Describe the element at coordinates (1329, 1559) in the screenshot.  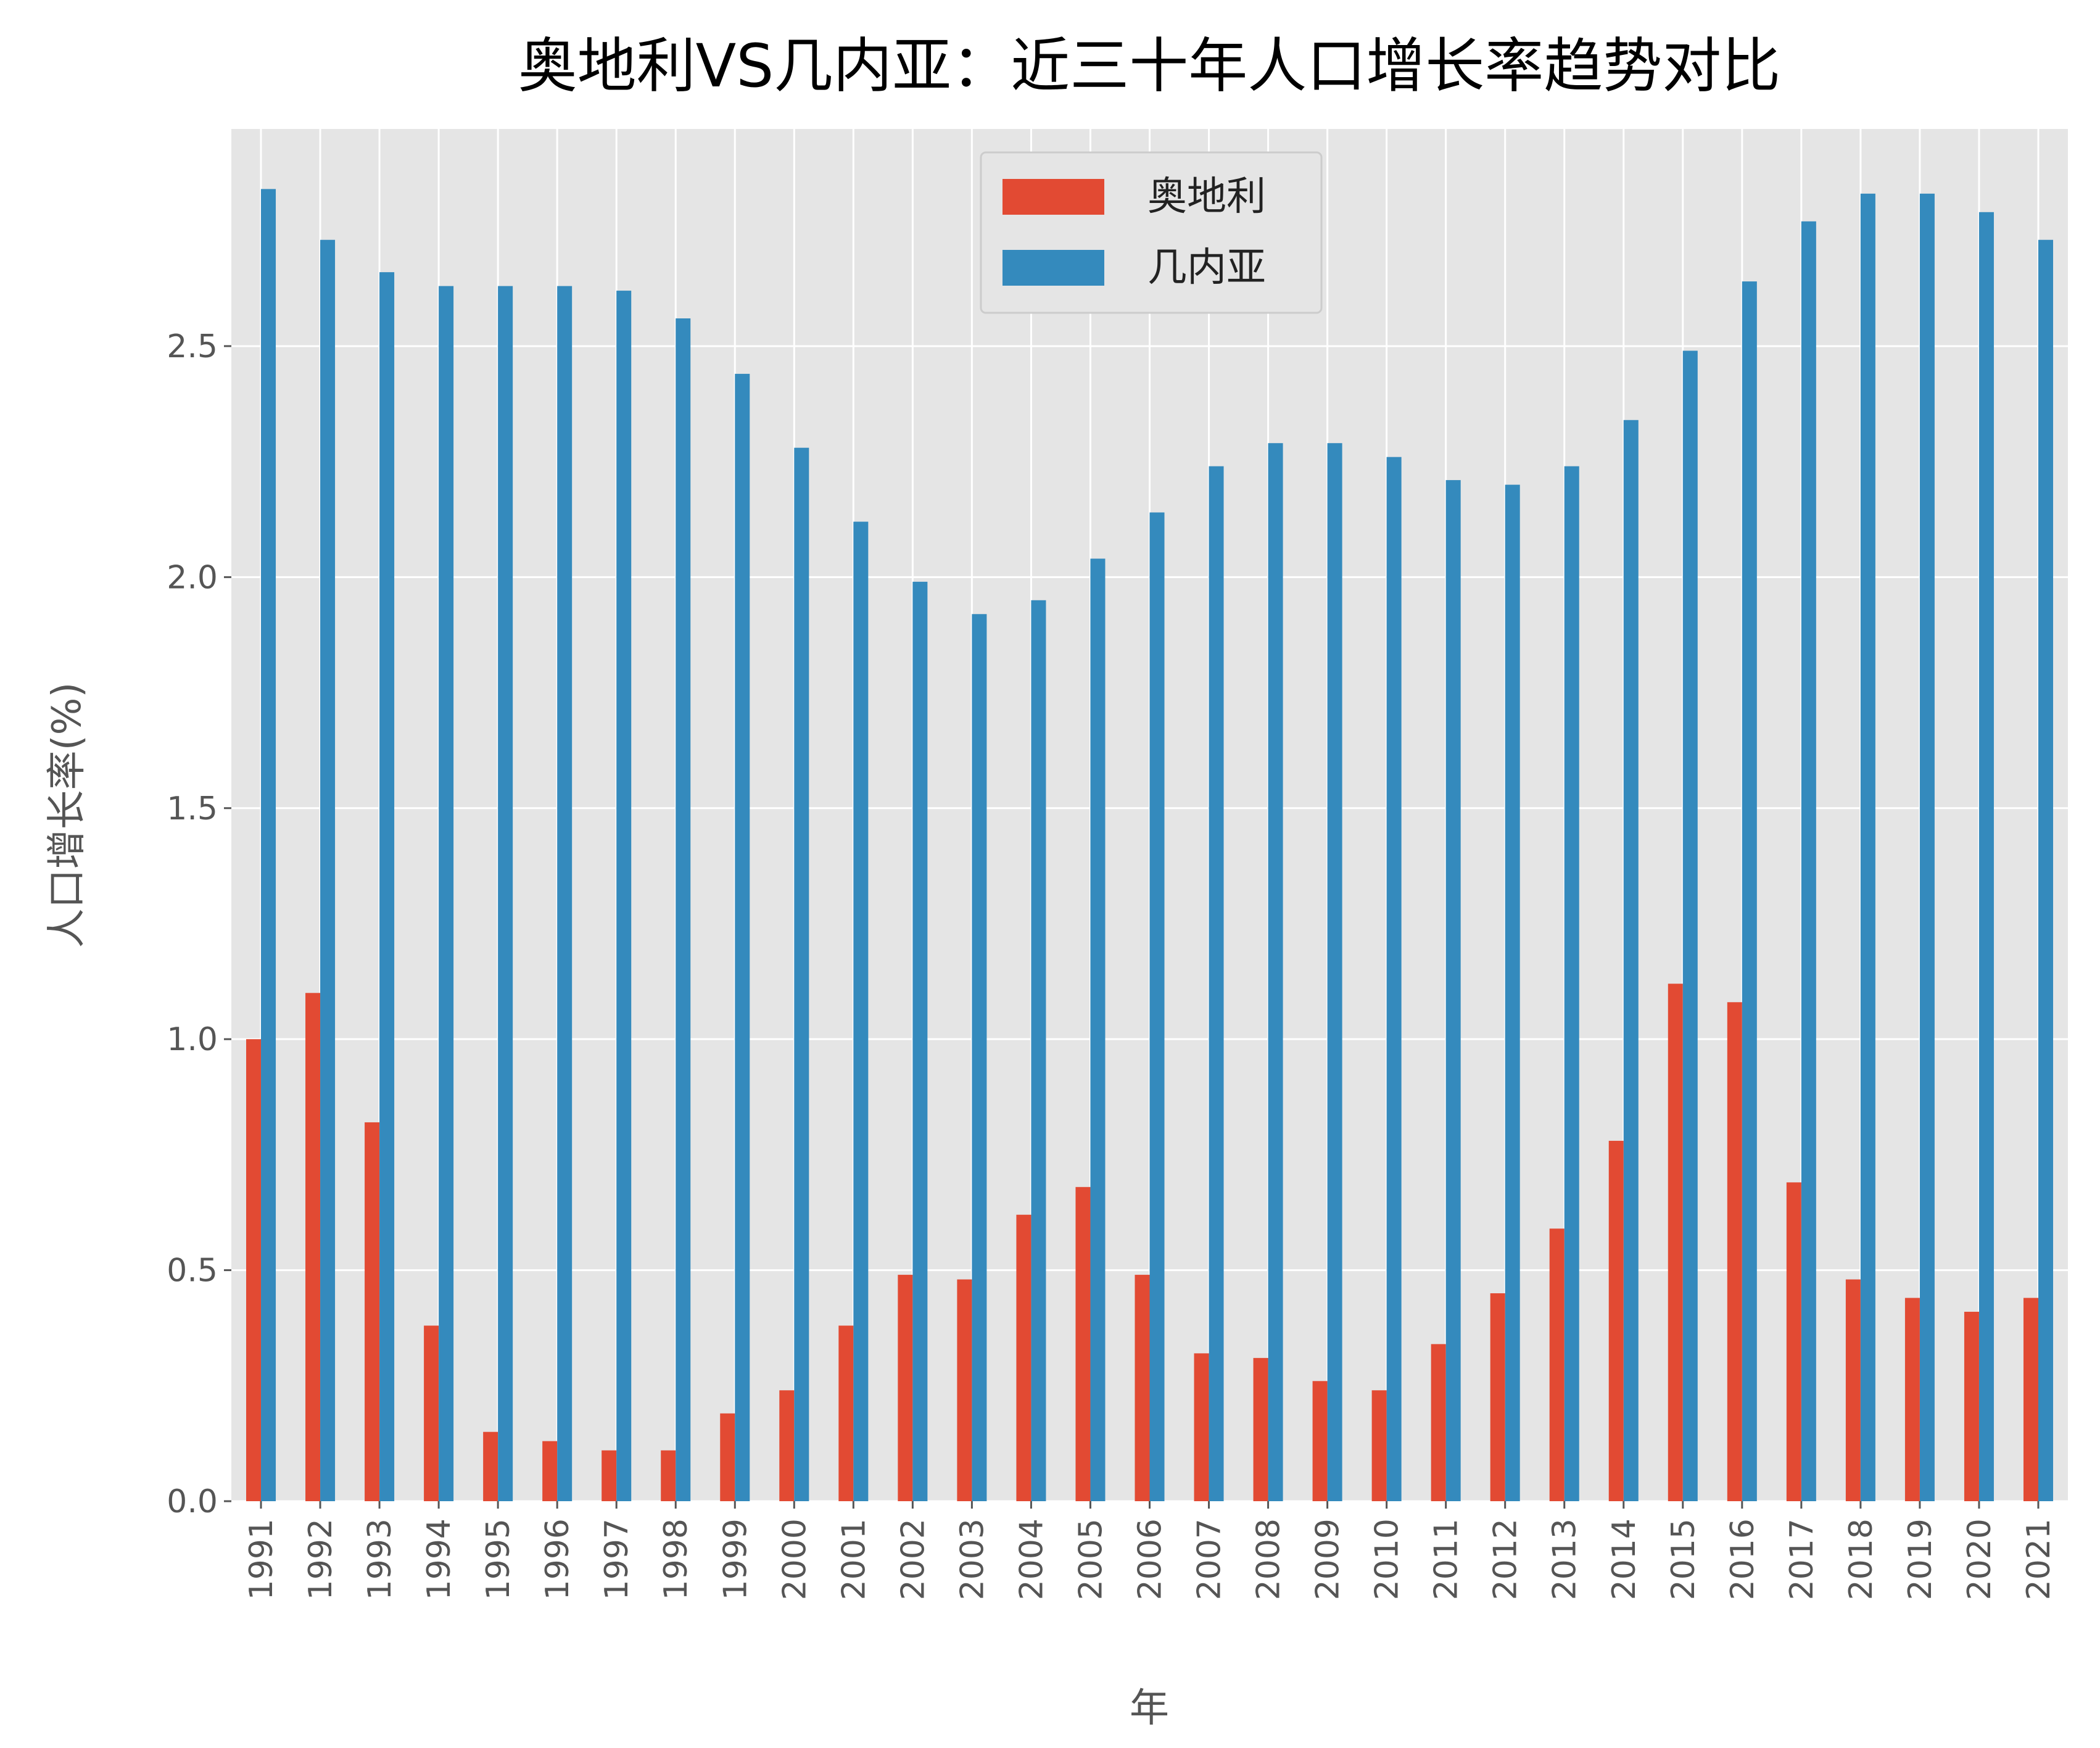
I see `x-tick-label: 2009` at that location.